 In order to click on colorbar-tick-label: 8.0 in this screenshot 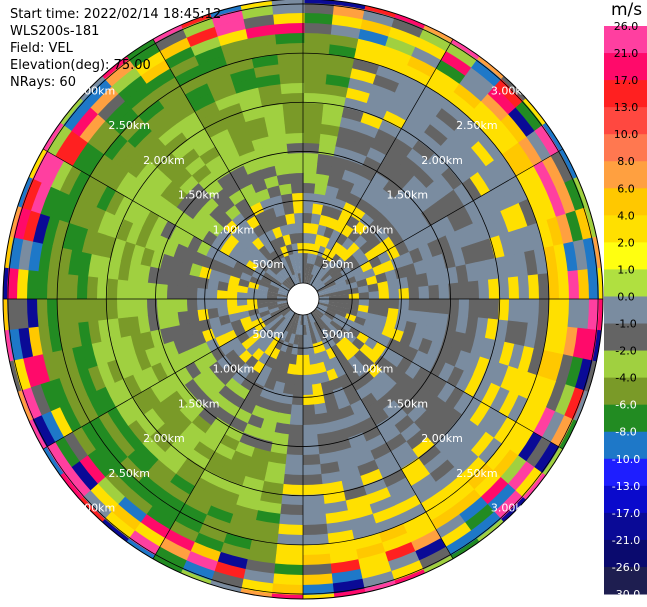, I will do `click(626, 161)`.